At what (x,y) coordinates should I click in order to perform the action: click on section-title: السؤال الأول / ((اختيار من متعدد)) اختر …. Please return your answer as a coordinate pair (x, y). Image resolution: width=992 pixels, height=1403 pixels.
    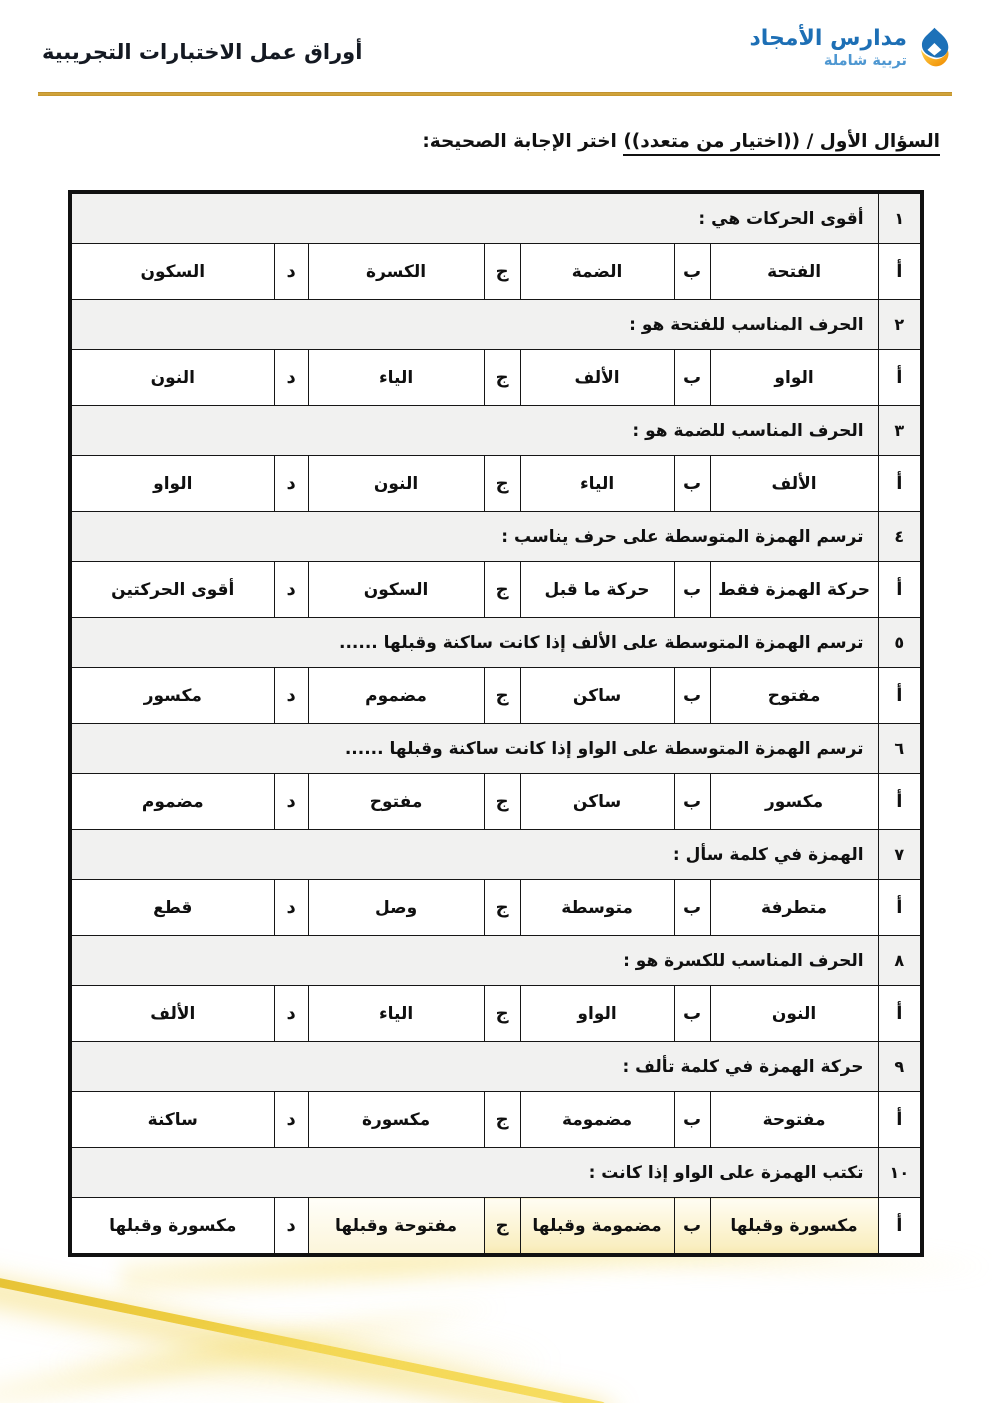
    Looking at the image, I should click on (681, 143).